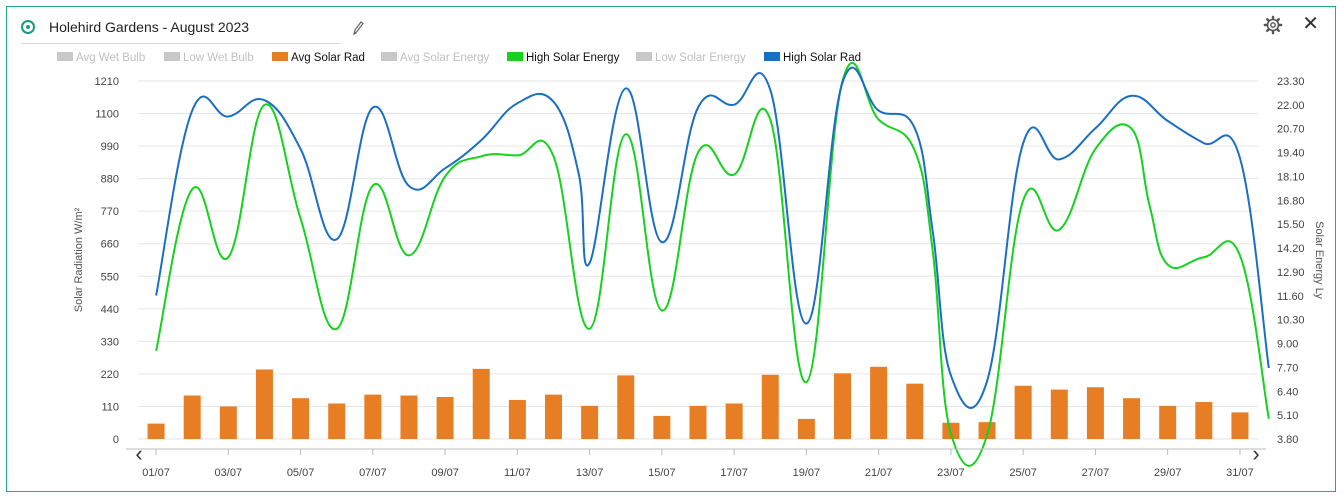  What do you see at coordinates (662, 473) in the screenshot?
I see `x-tick-label: 15/07` at bounding box center [662, 473].